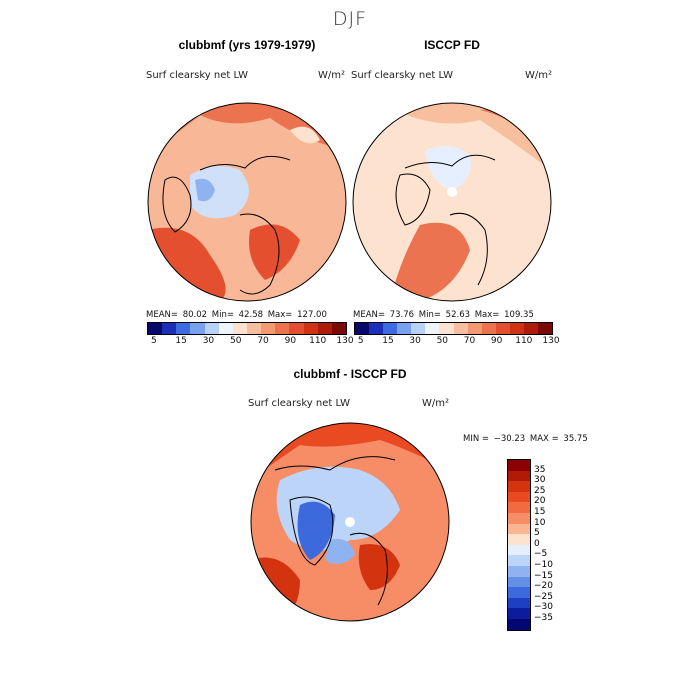  I want to click on panel3-map-border, so click(350, 522).